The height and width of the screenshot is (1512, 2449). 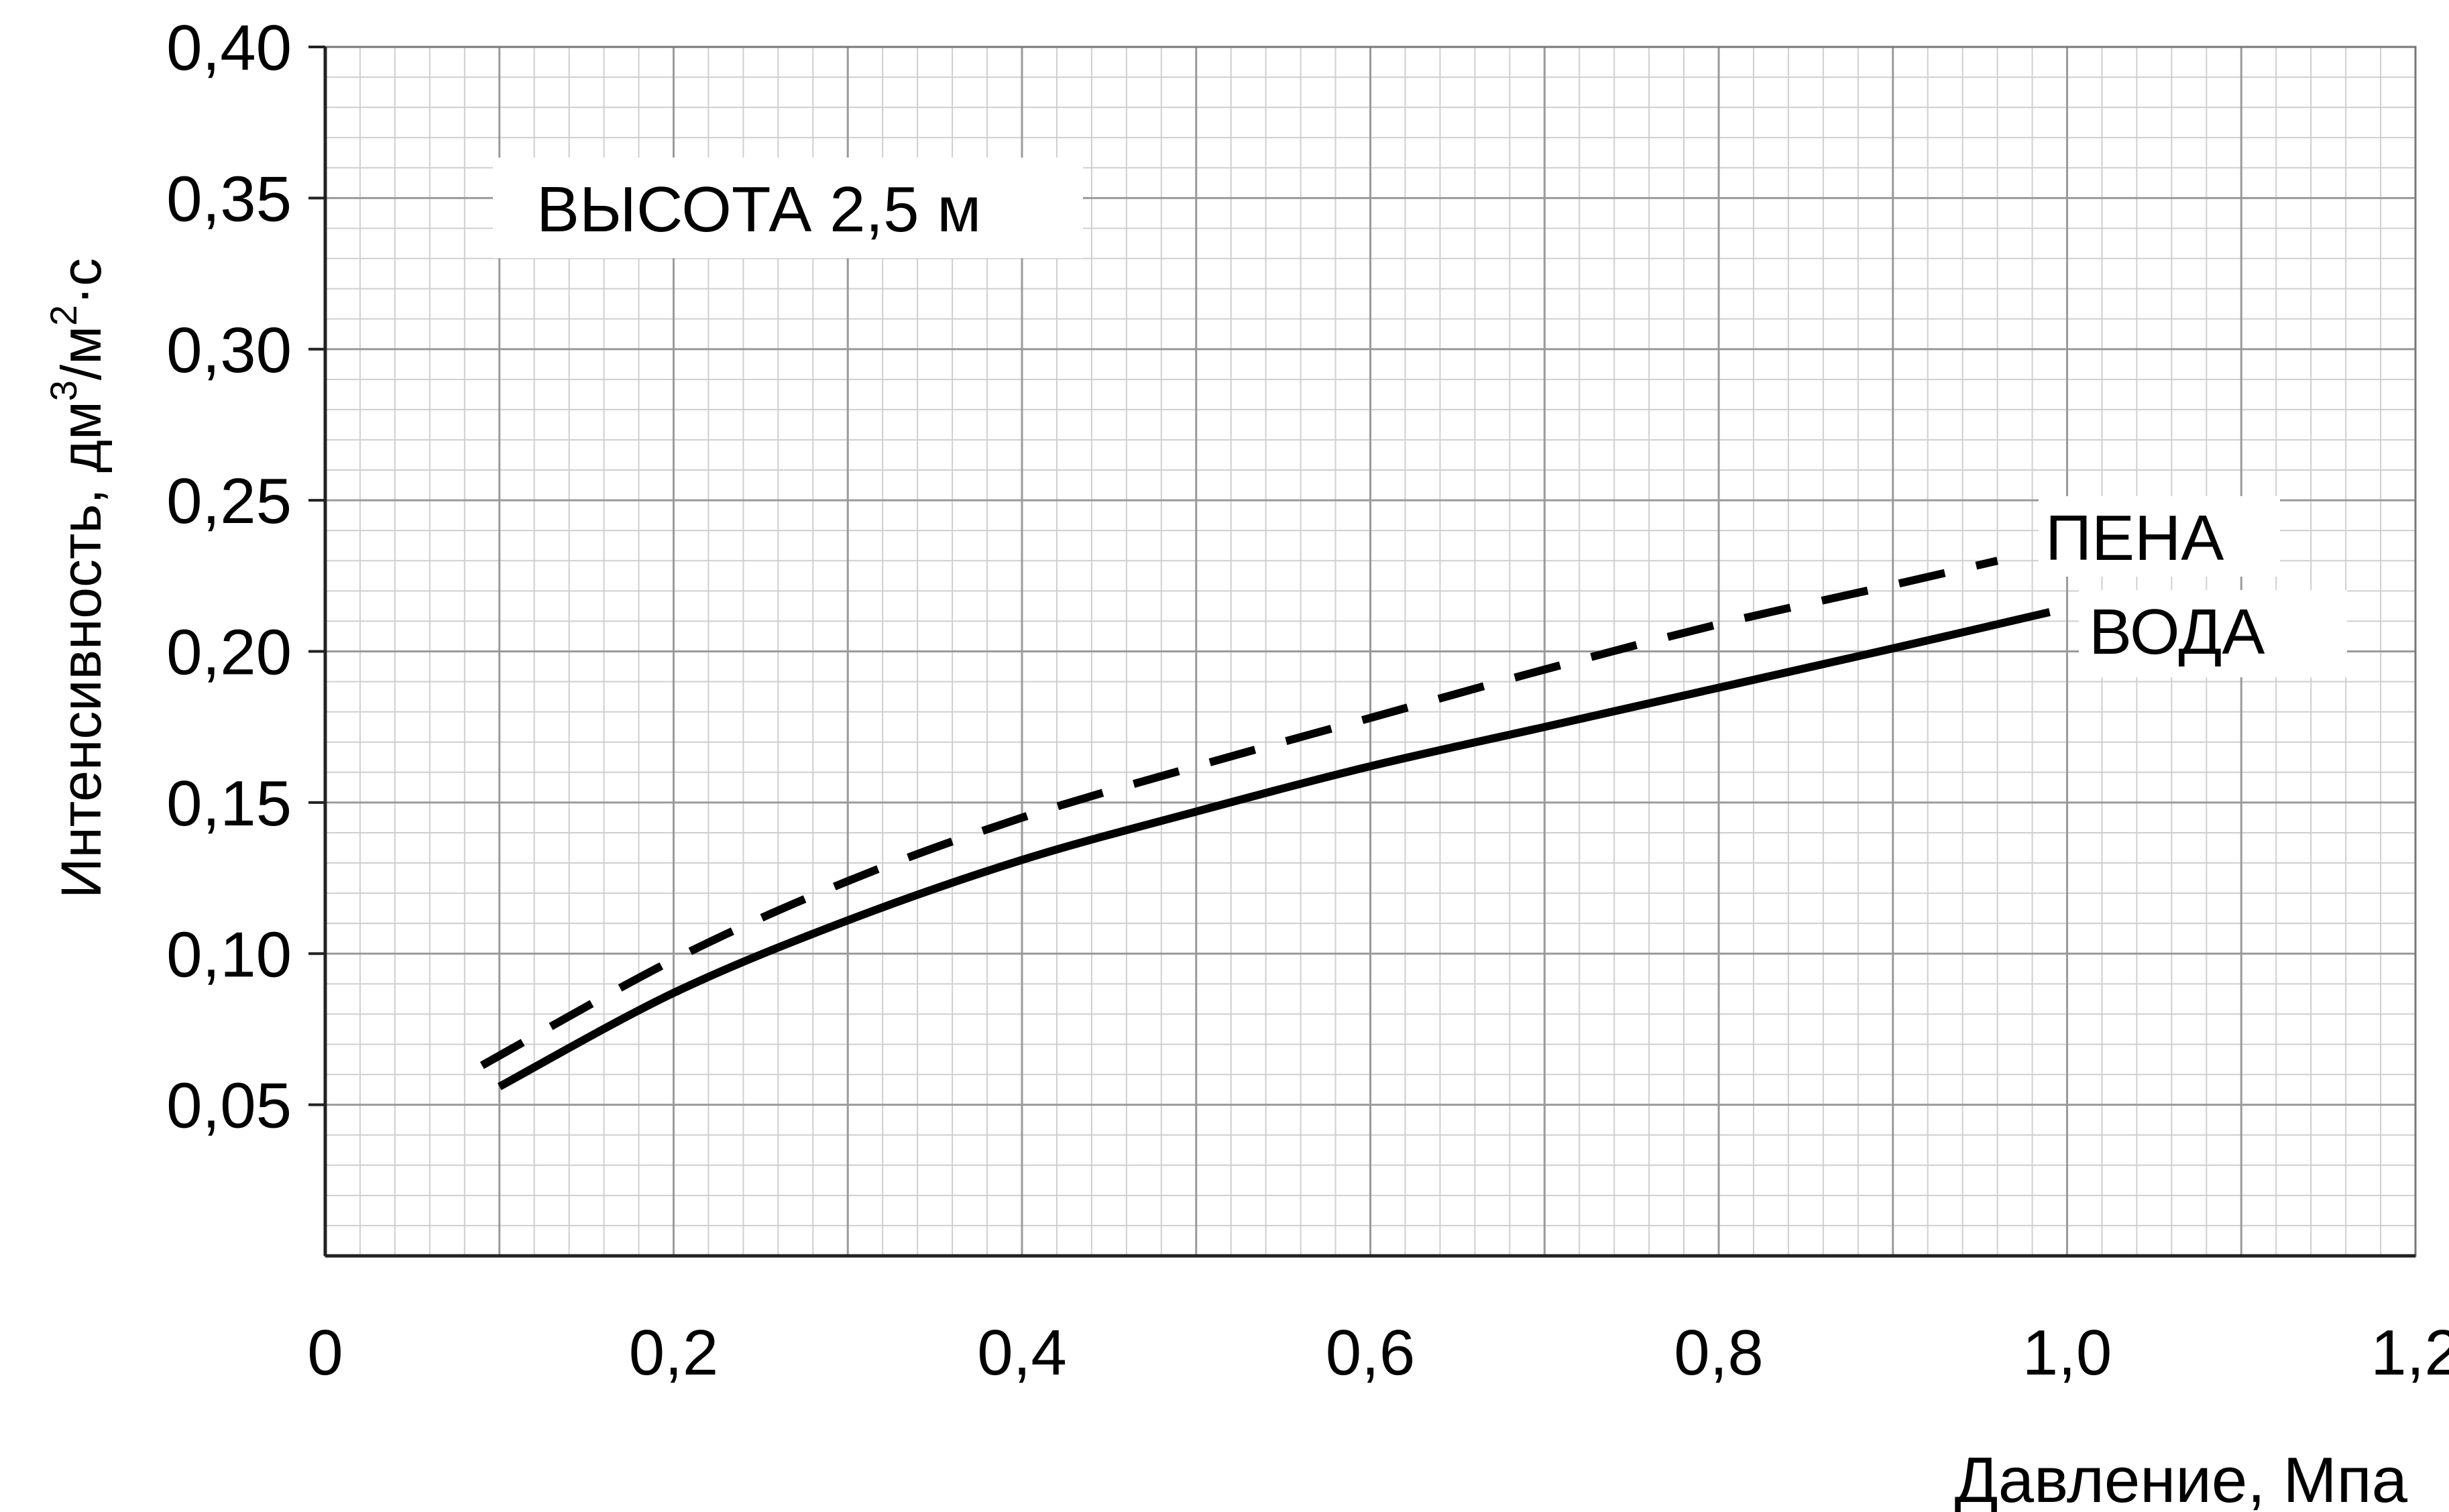 I want to click on y-tick-label: 0,30, so click(x=229, y=350).